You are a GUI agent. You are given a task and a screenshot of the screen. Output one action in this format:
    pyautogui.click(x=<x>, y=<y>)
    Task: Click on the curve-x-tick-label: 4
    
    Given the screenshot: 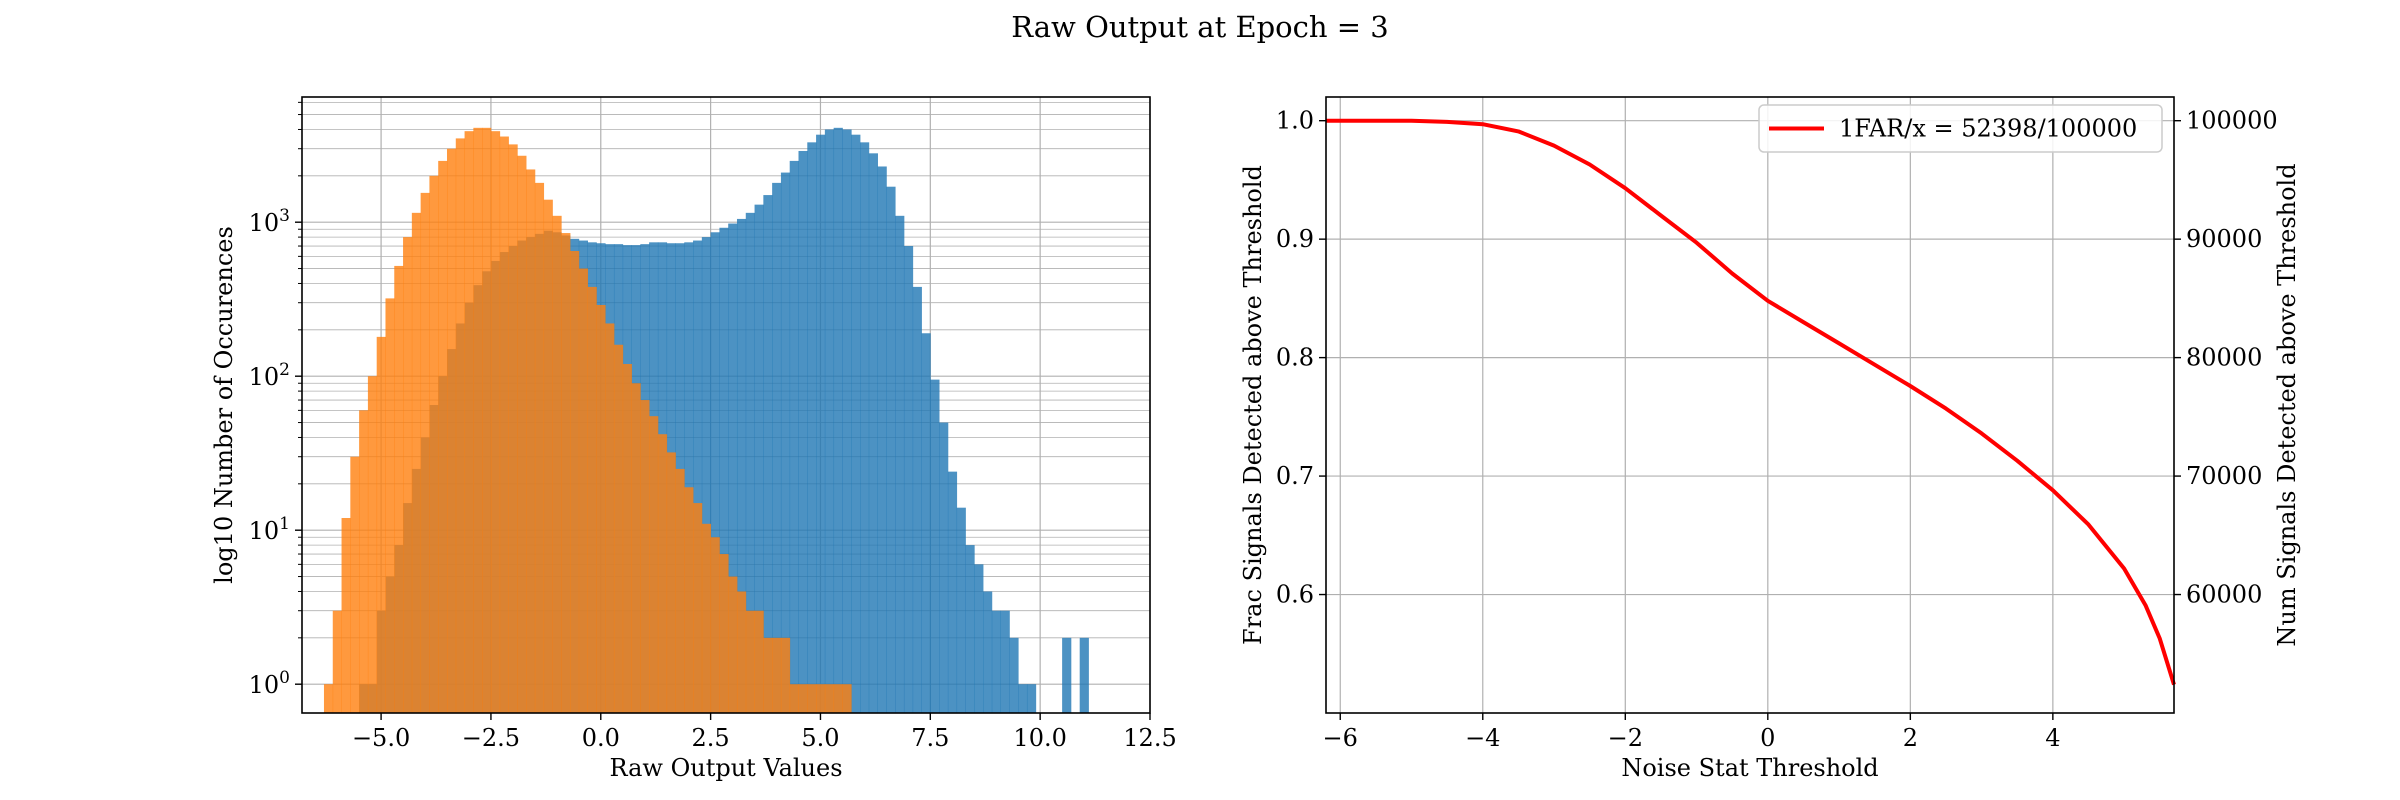 What is the action you would take?
    pyautogui.click(x=2052, y=738)
    